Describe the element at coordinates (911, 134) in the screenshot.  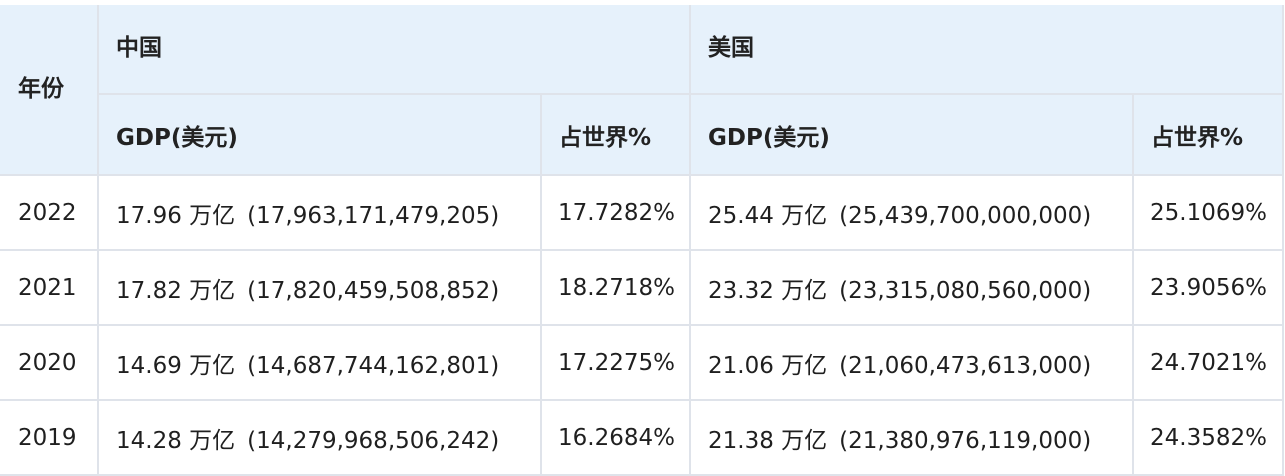
I see `usa-gdp-header: GDP(美元)` at that location.